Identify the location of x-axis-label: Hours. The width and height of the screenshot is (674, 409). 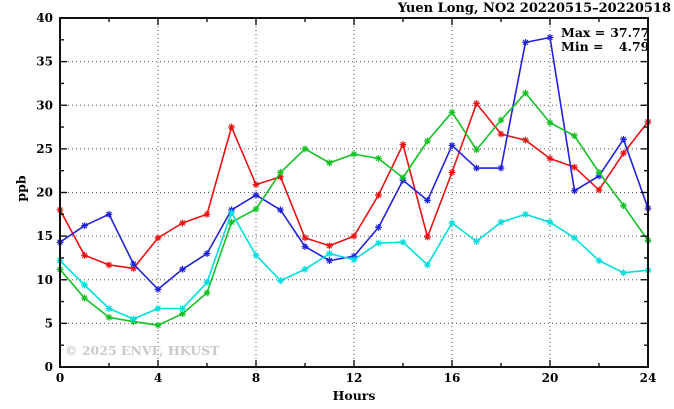
(354, 395).